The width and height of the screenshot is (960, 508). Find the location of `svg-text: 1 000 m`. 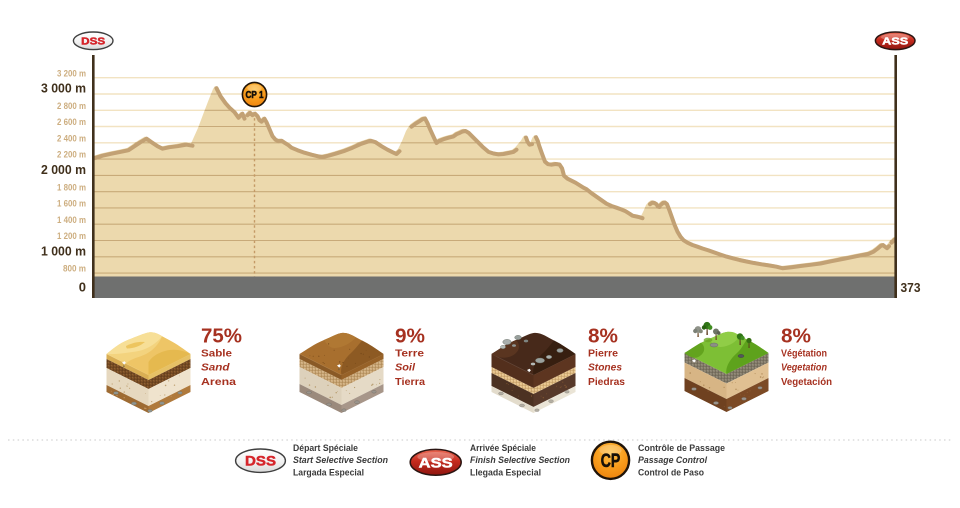

svg-text: 1 000 m is located at coordinates (63, 250).